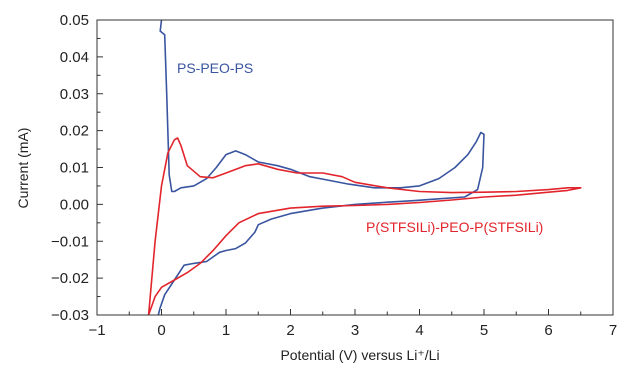 This screenshot has width=617, height=369. Describe the element at coordinates (74, 94) in the screenshot. I see `y-tick-label: 0.03` at that location.